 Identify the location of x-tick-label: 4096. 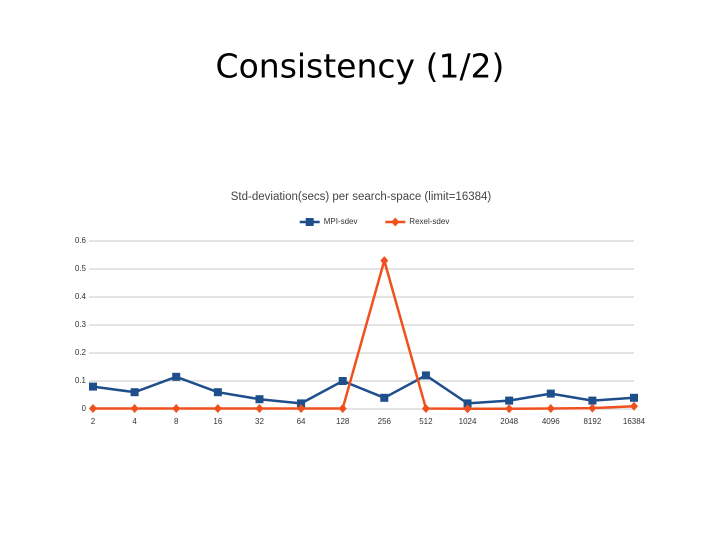
(551, 421).